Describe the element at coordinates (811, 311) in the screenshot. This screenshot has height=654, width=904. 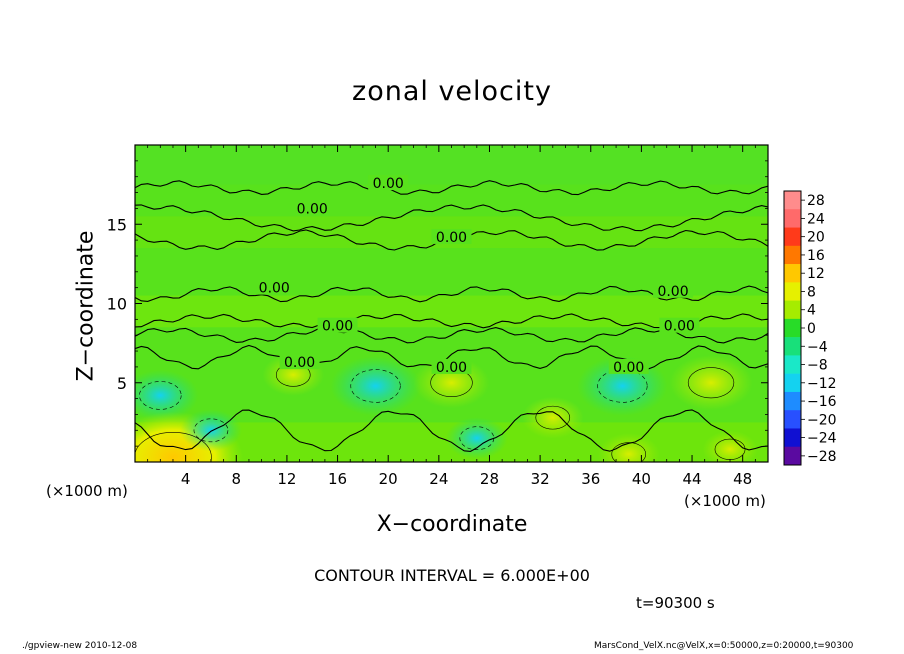
I see `colorbar-label: 4` at that location.